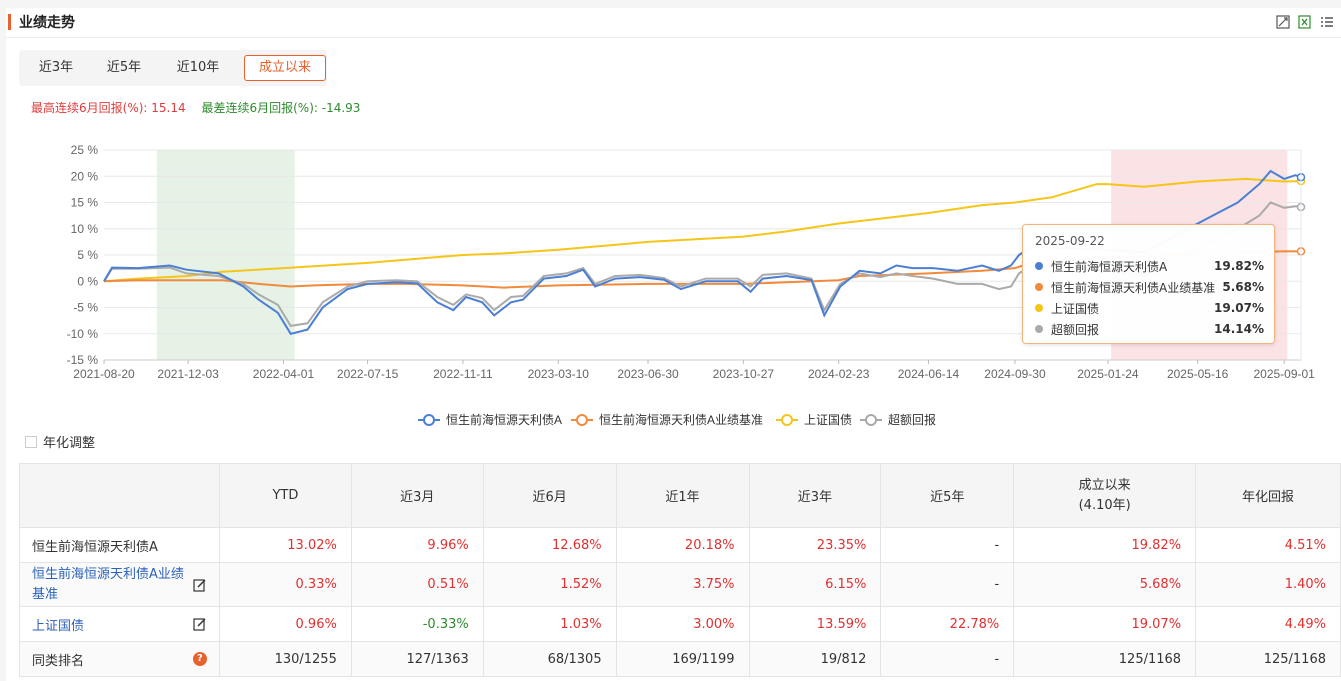 This screenshot has height=681, width=1341. I want to click on x-tick-label: 2025-09-01, so click(1284, 374).